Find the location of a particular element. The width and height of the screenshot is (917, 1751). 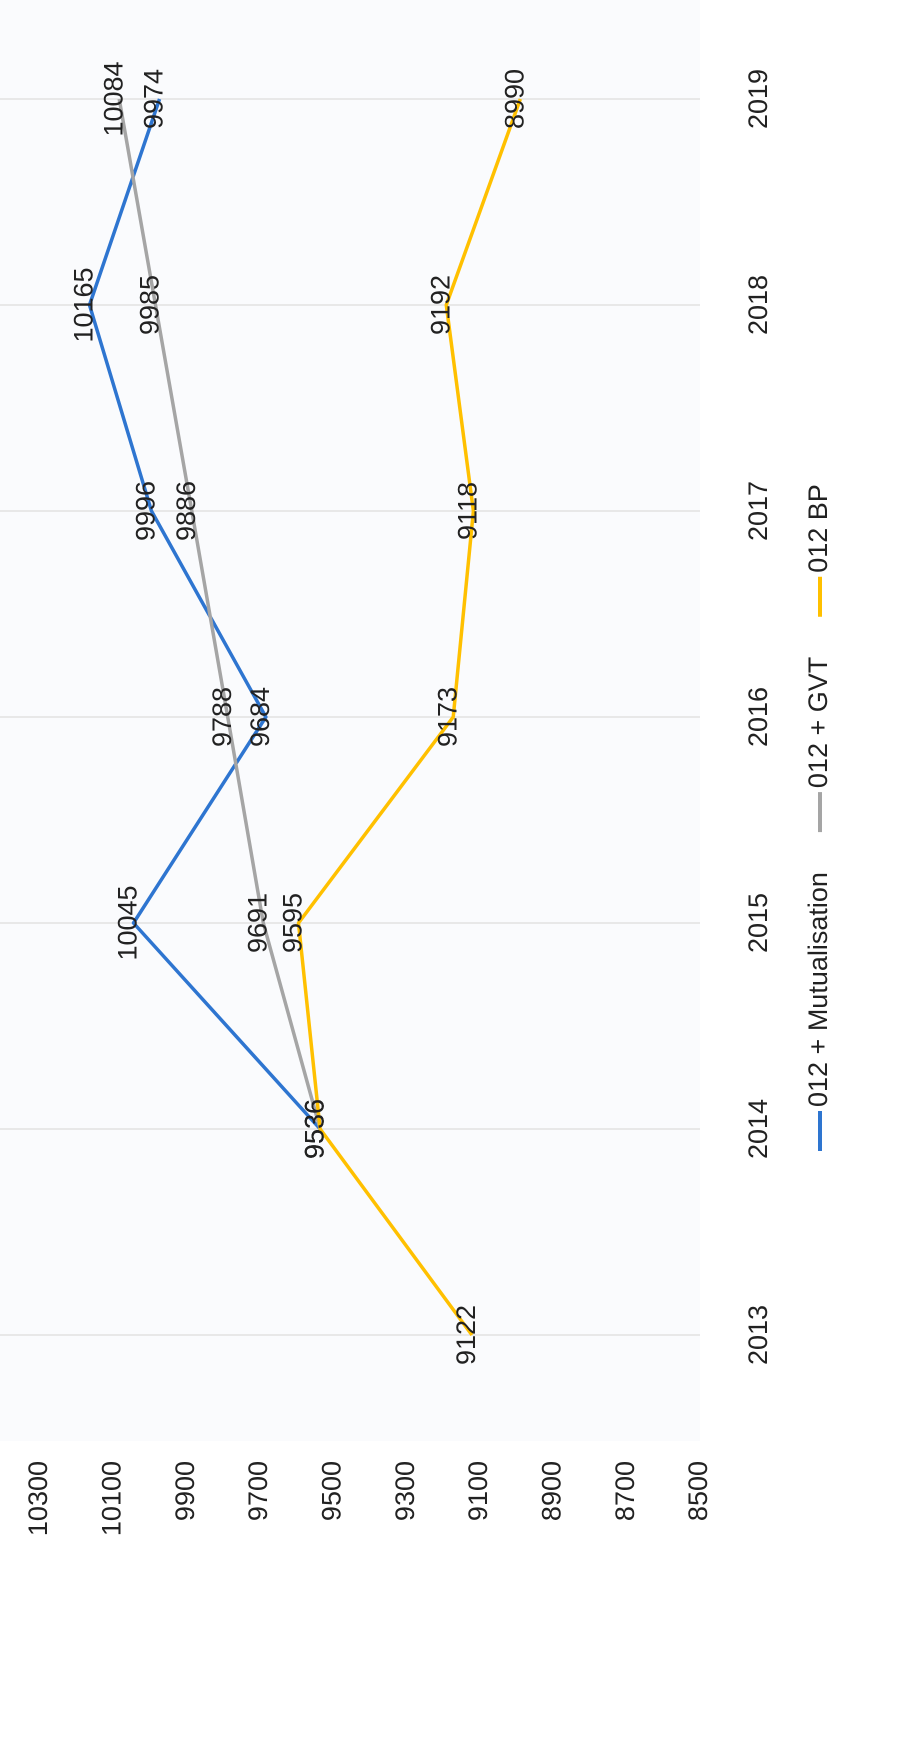

data-label: 9691 is located at coordinates (257, 923).